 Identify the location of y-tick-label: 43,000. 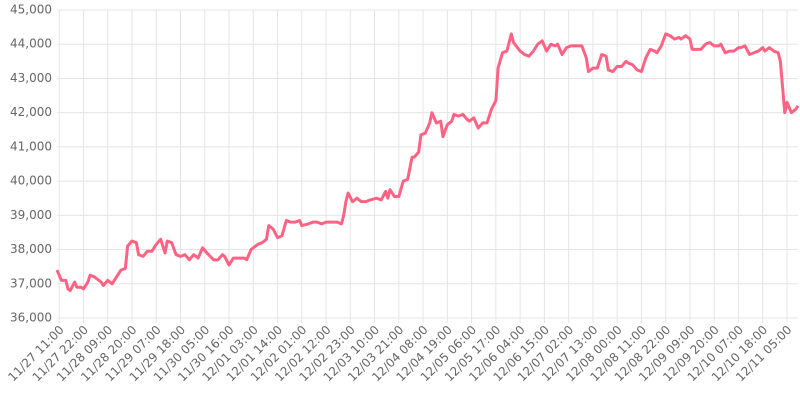
(31, 78).